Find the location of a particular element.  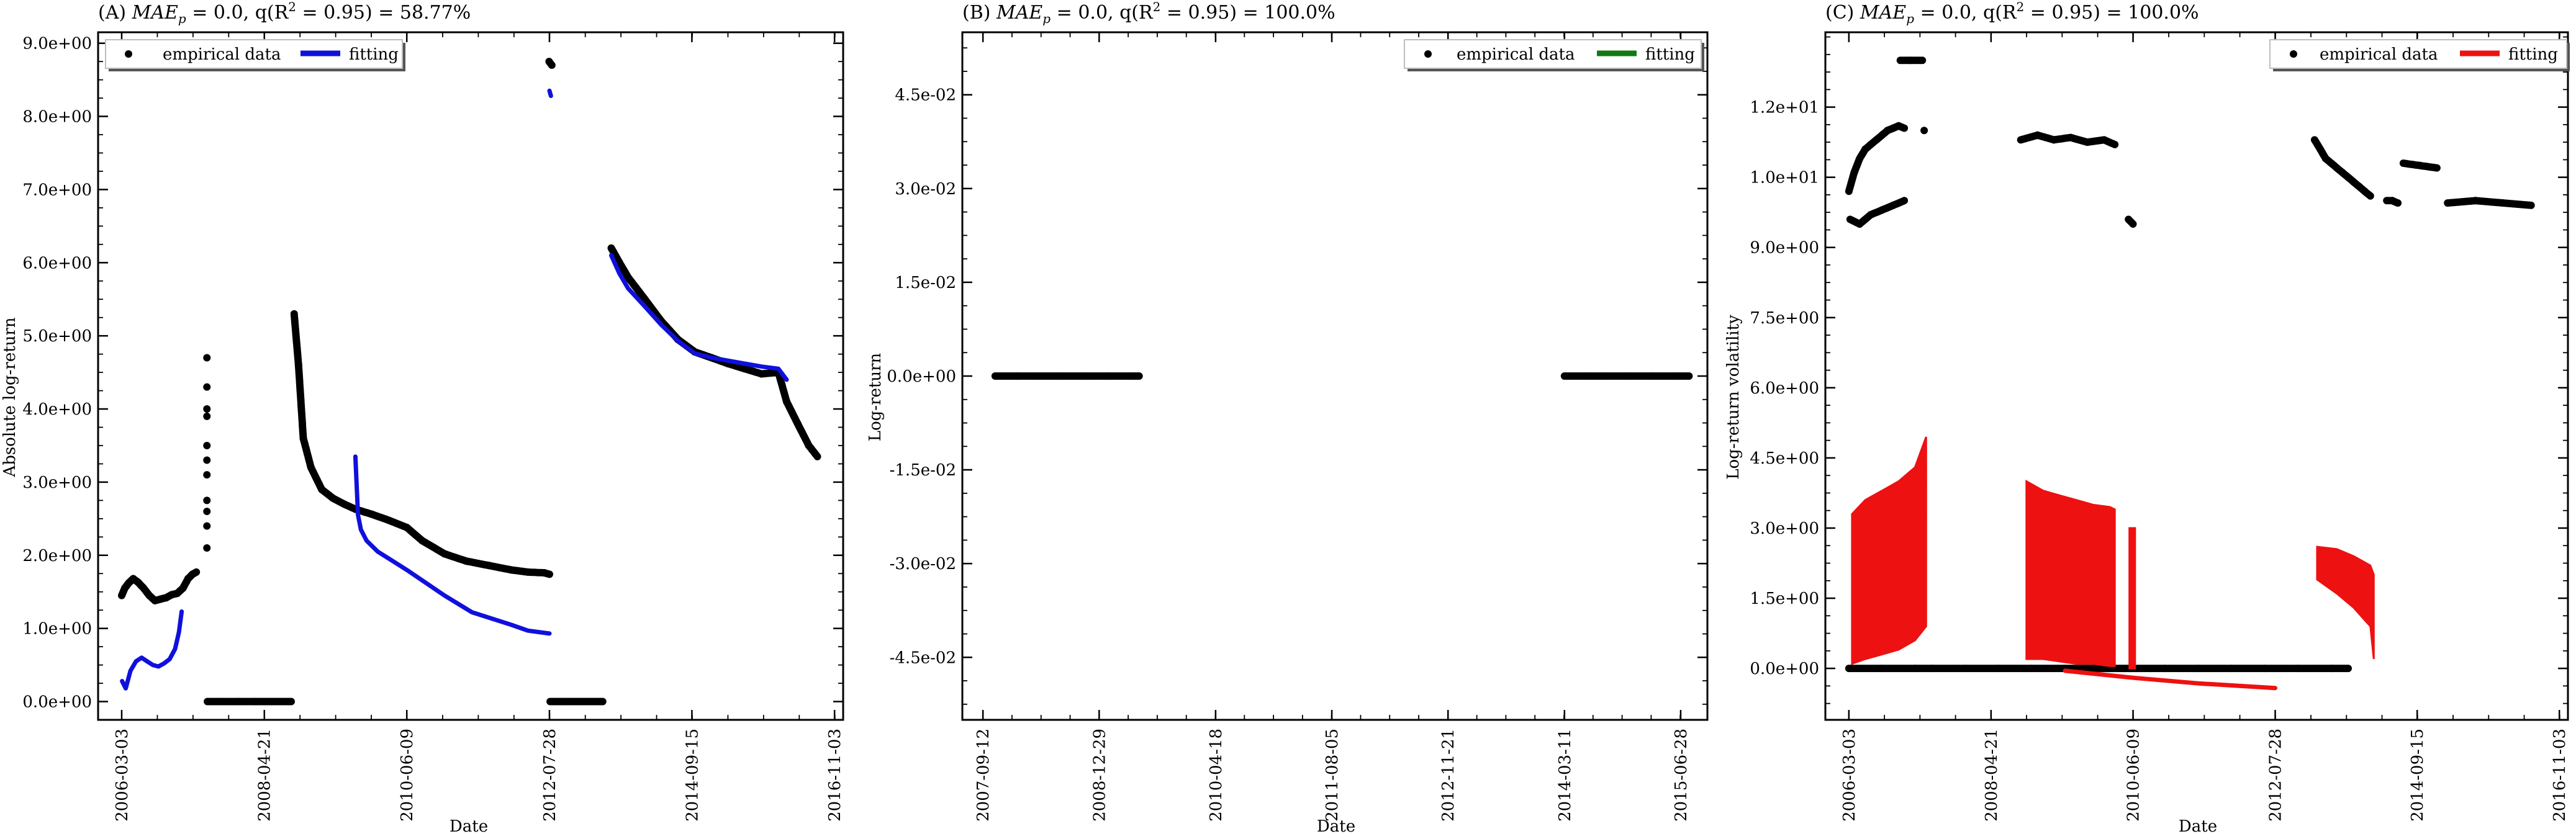

y-axis-label: Log-return is located at coordinates (875, 397).